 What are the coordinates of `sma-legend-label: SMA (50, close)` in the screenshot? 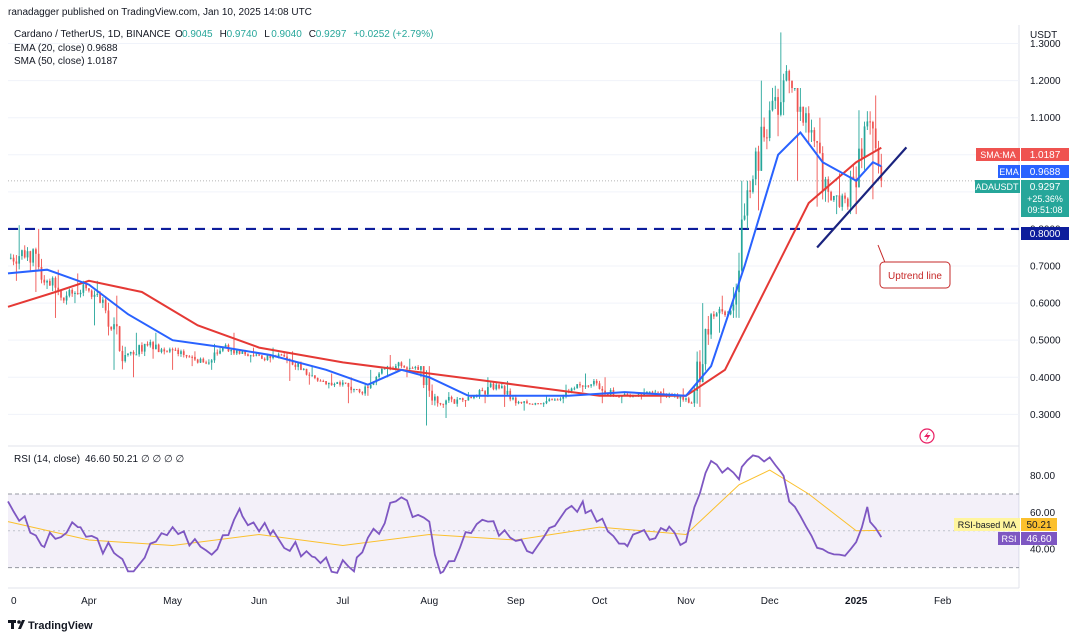 It's located at (49, 61).